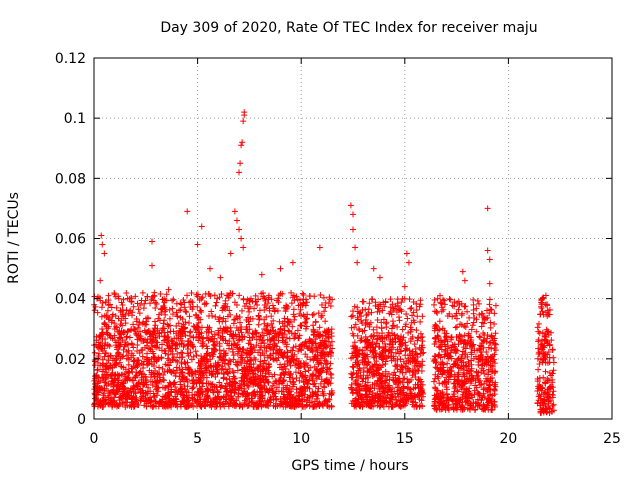 This screenshot has width=640, height=480. What do you see at coordinates (349, 466) in the screenshot?
I see `x-axis-label: GPS time / hours` at bounding box center [349, 466].